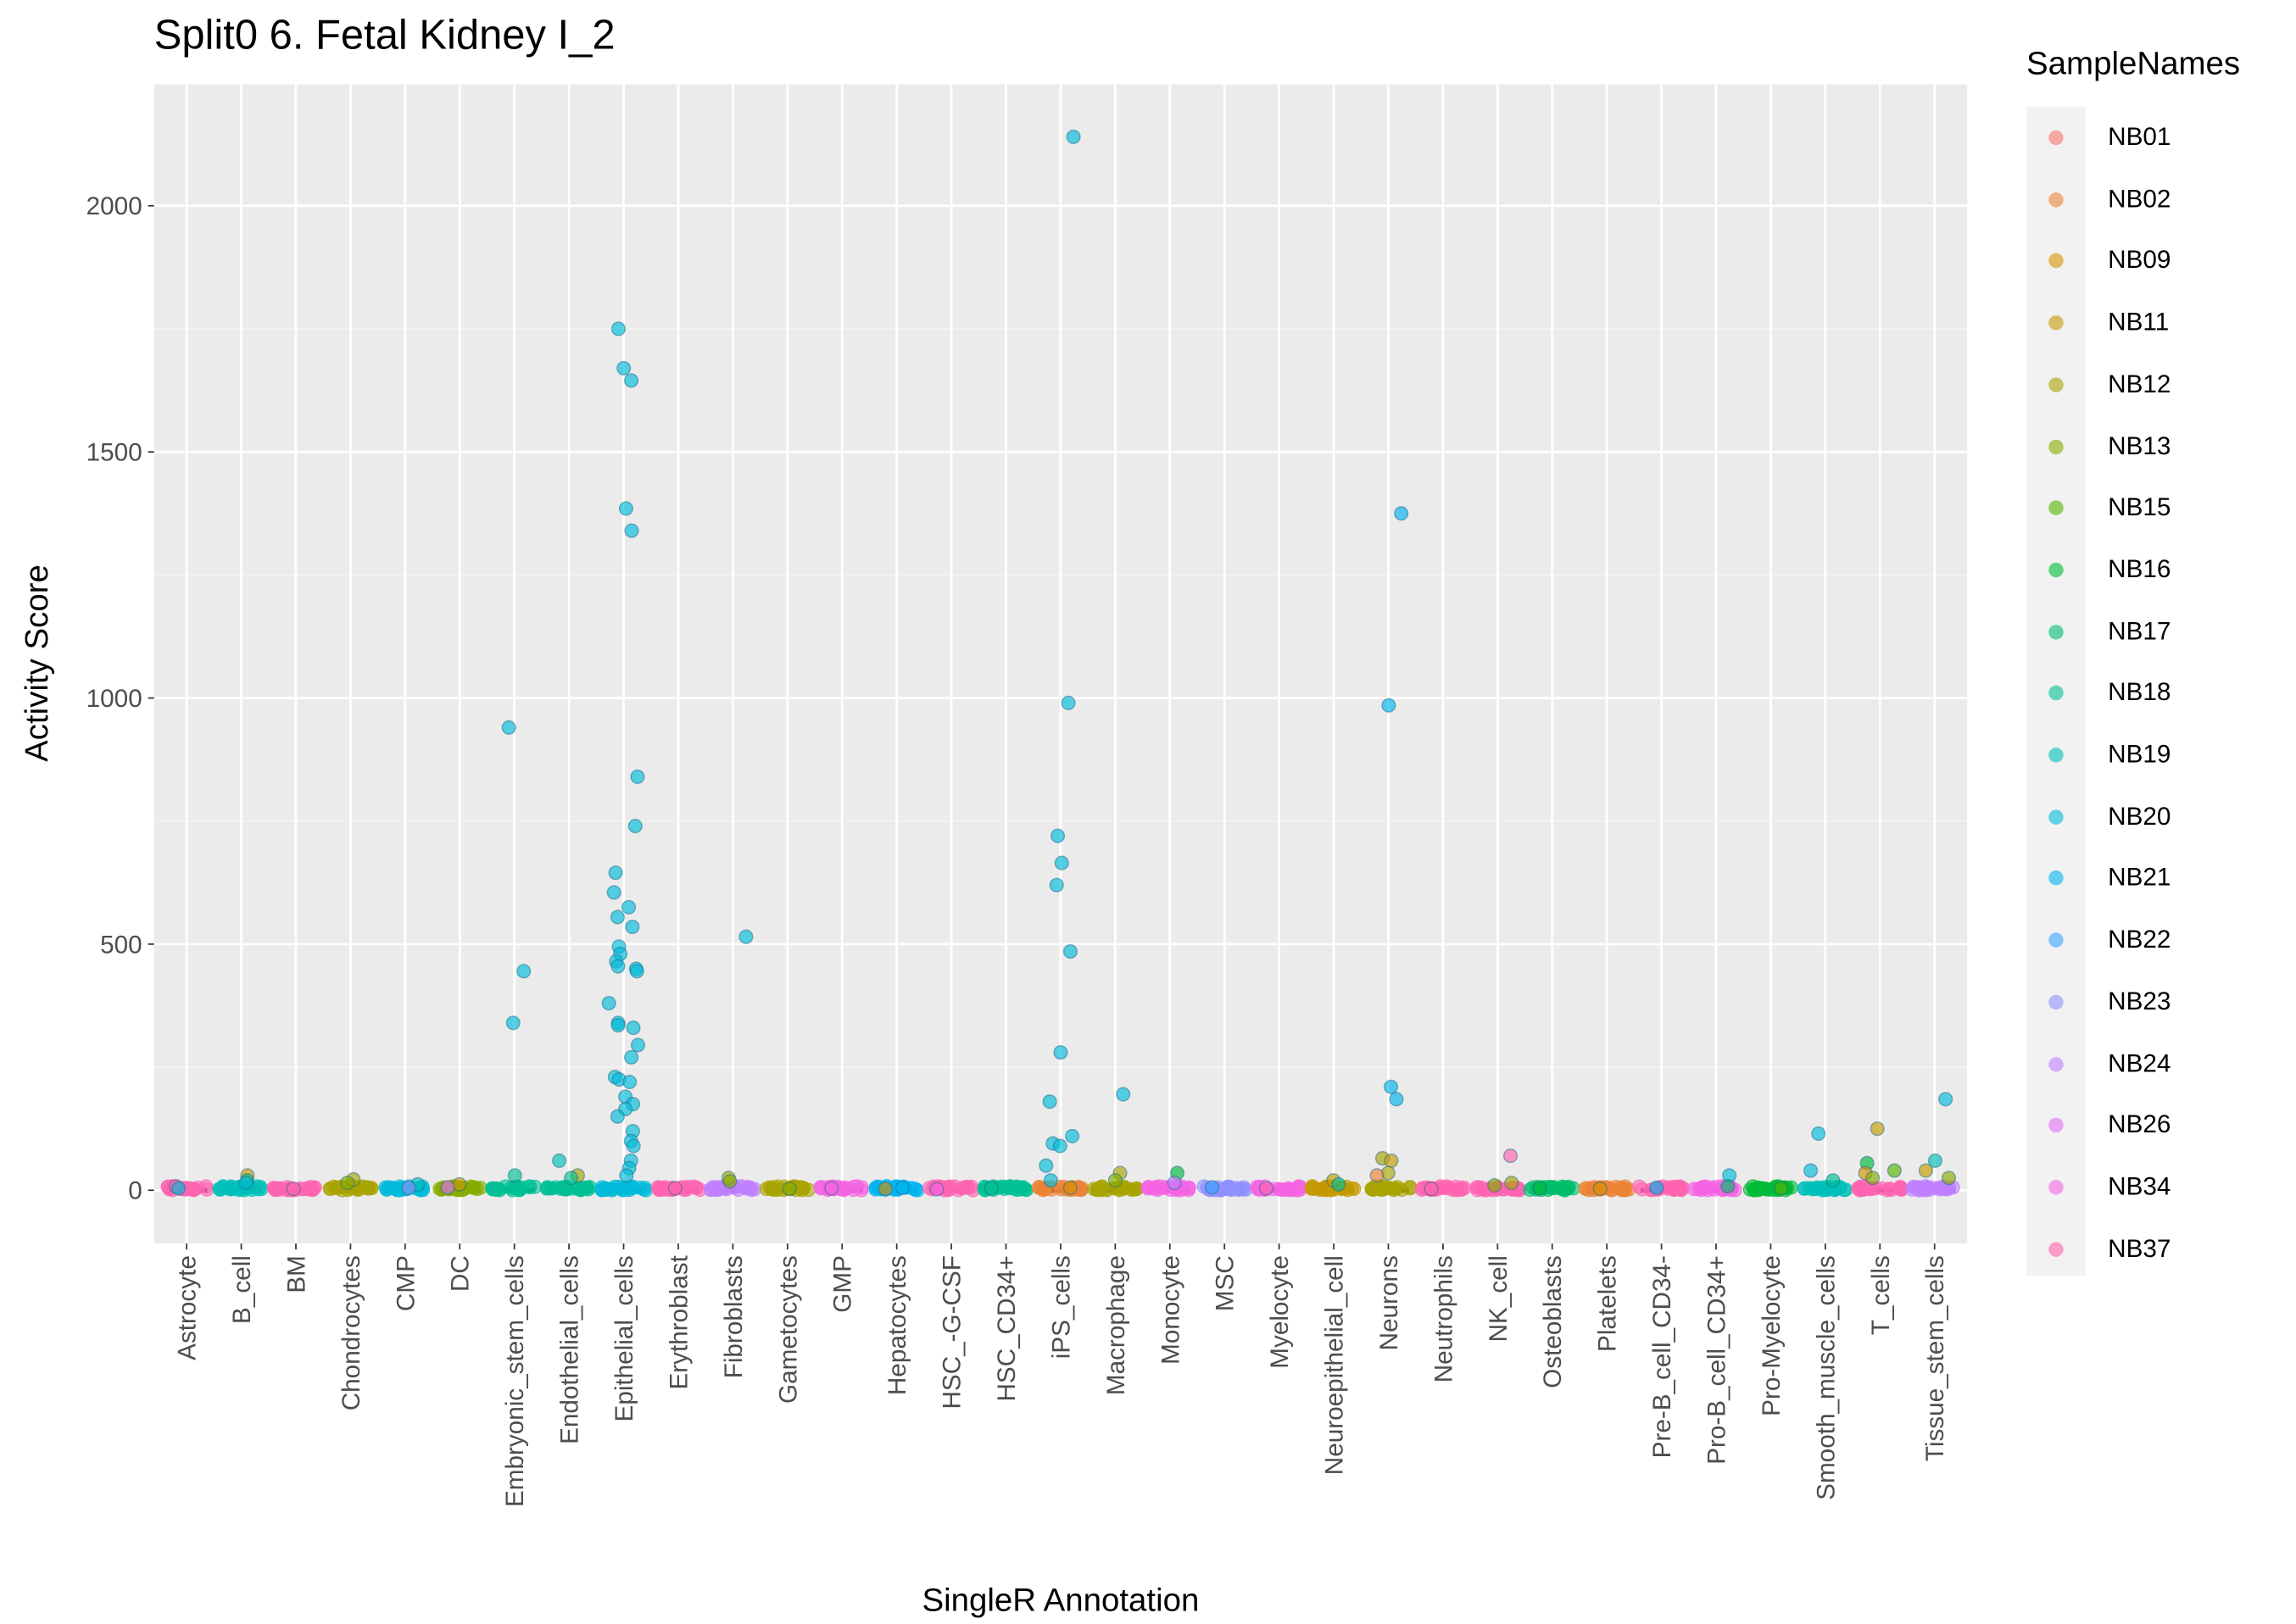 Image resolution: width=2296 pixels, height=1624 pixels. I want to click on legend-item: NB15, so click(2098, 507).